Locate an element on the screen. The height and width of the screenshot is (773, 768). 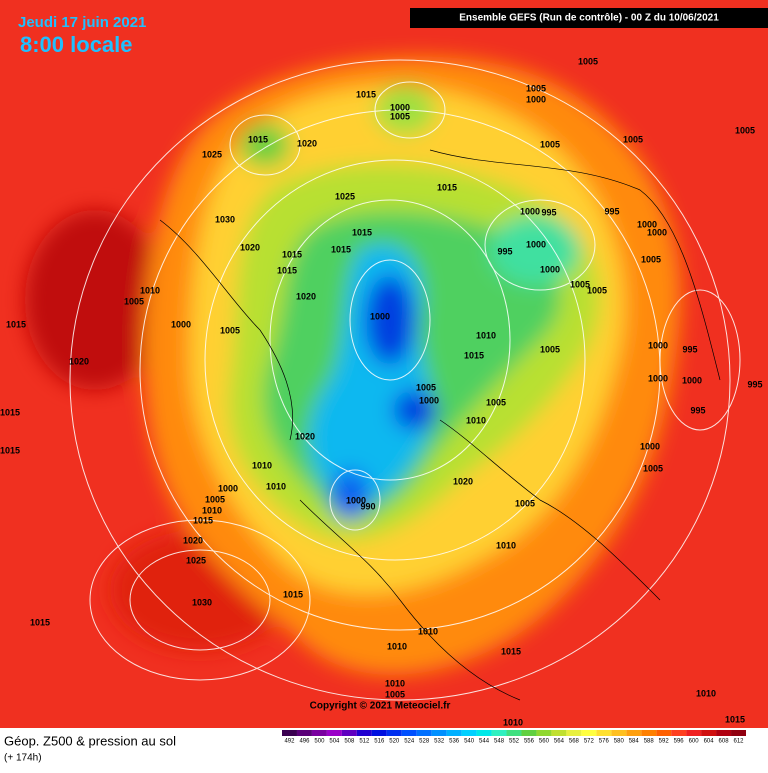
scale-label: 552 is located at coordinates (514, 742).